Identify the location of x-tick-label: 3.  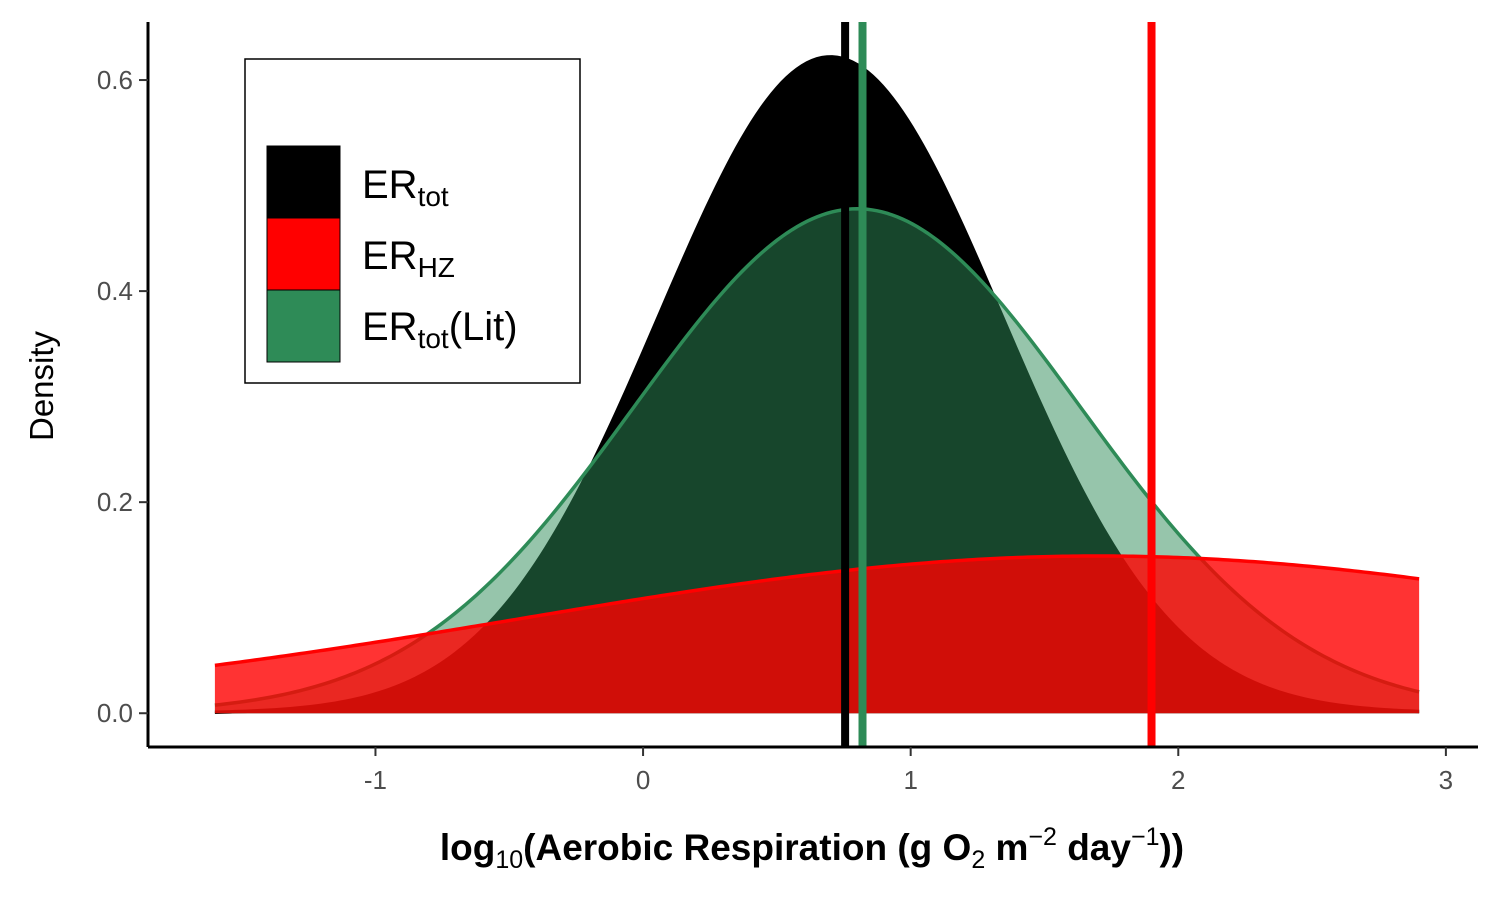
(1446, 780).